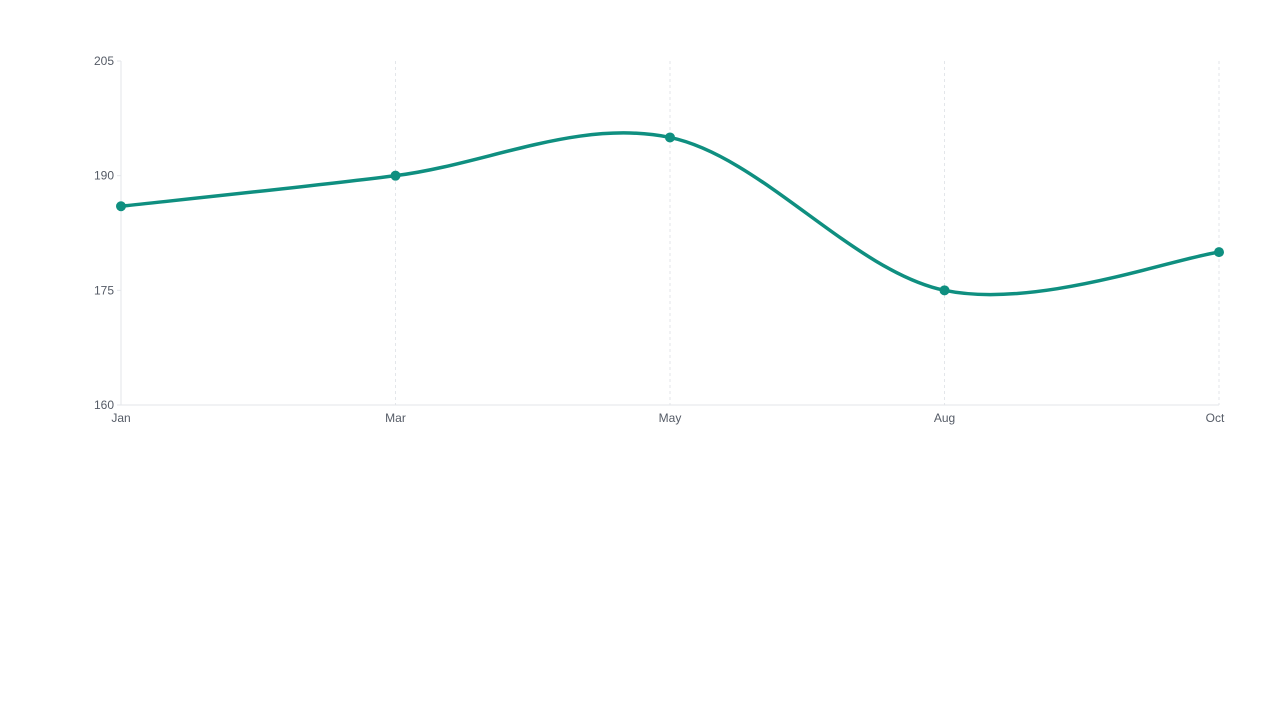 Image resolution: width=1280 pixels, height=725 pixels. I want to click on x-tick-label: Jan, so click(120, 418).